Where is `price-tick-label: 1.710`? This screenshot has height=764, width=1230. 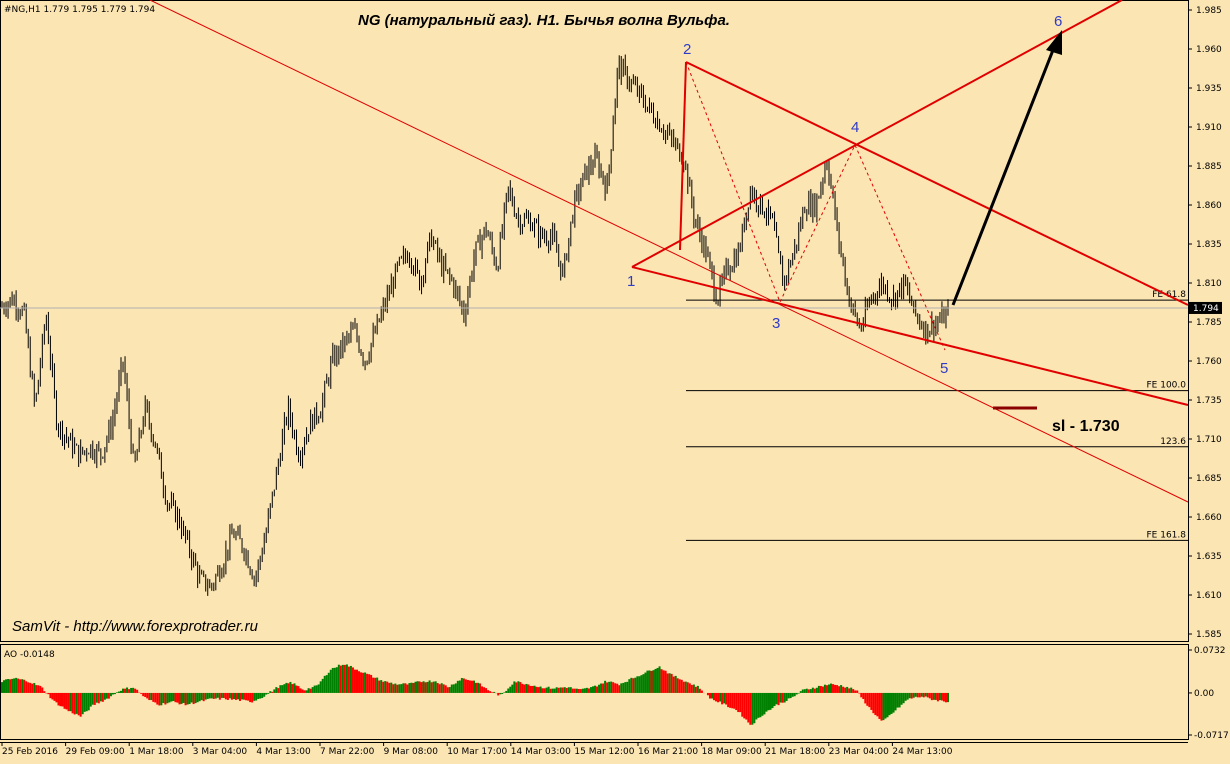
price-tick-label: 1.710 is located at coordinates (1209, 440).